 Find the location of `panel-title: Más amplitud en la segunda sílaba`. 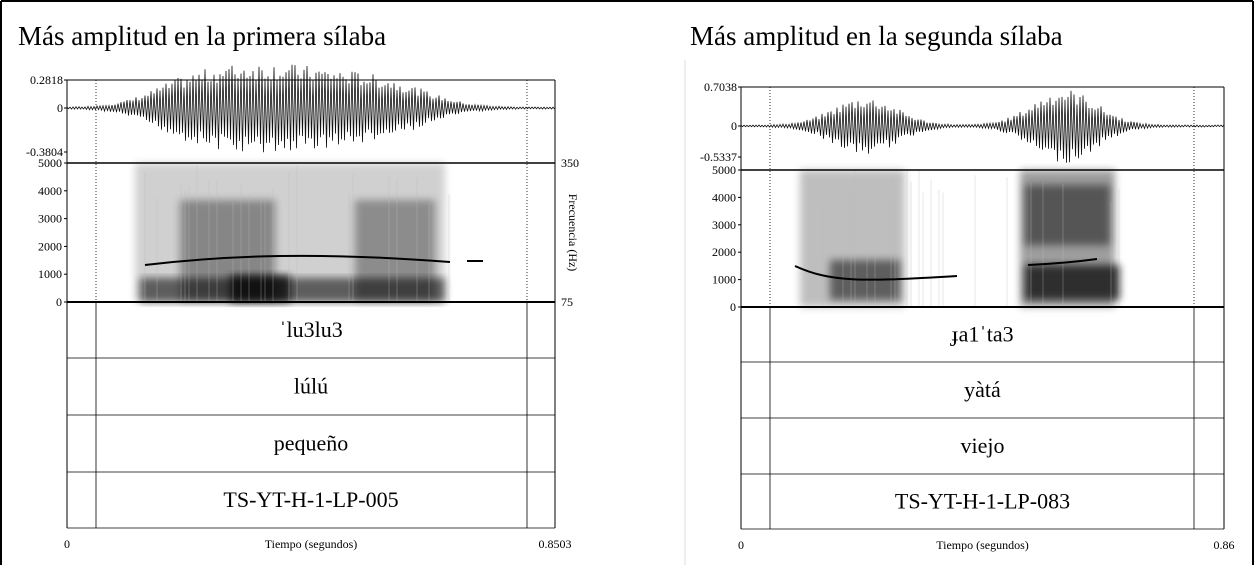

panel-title: Más amplitud en la segunda sílaba is located at coordinates (876, 36).